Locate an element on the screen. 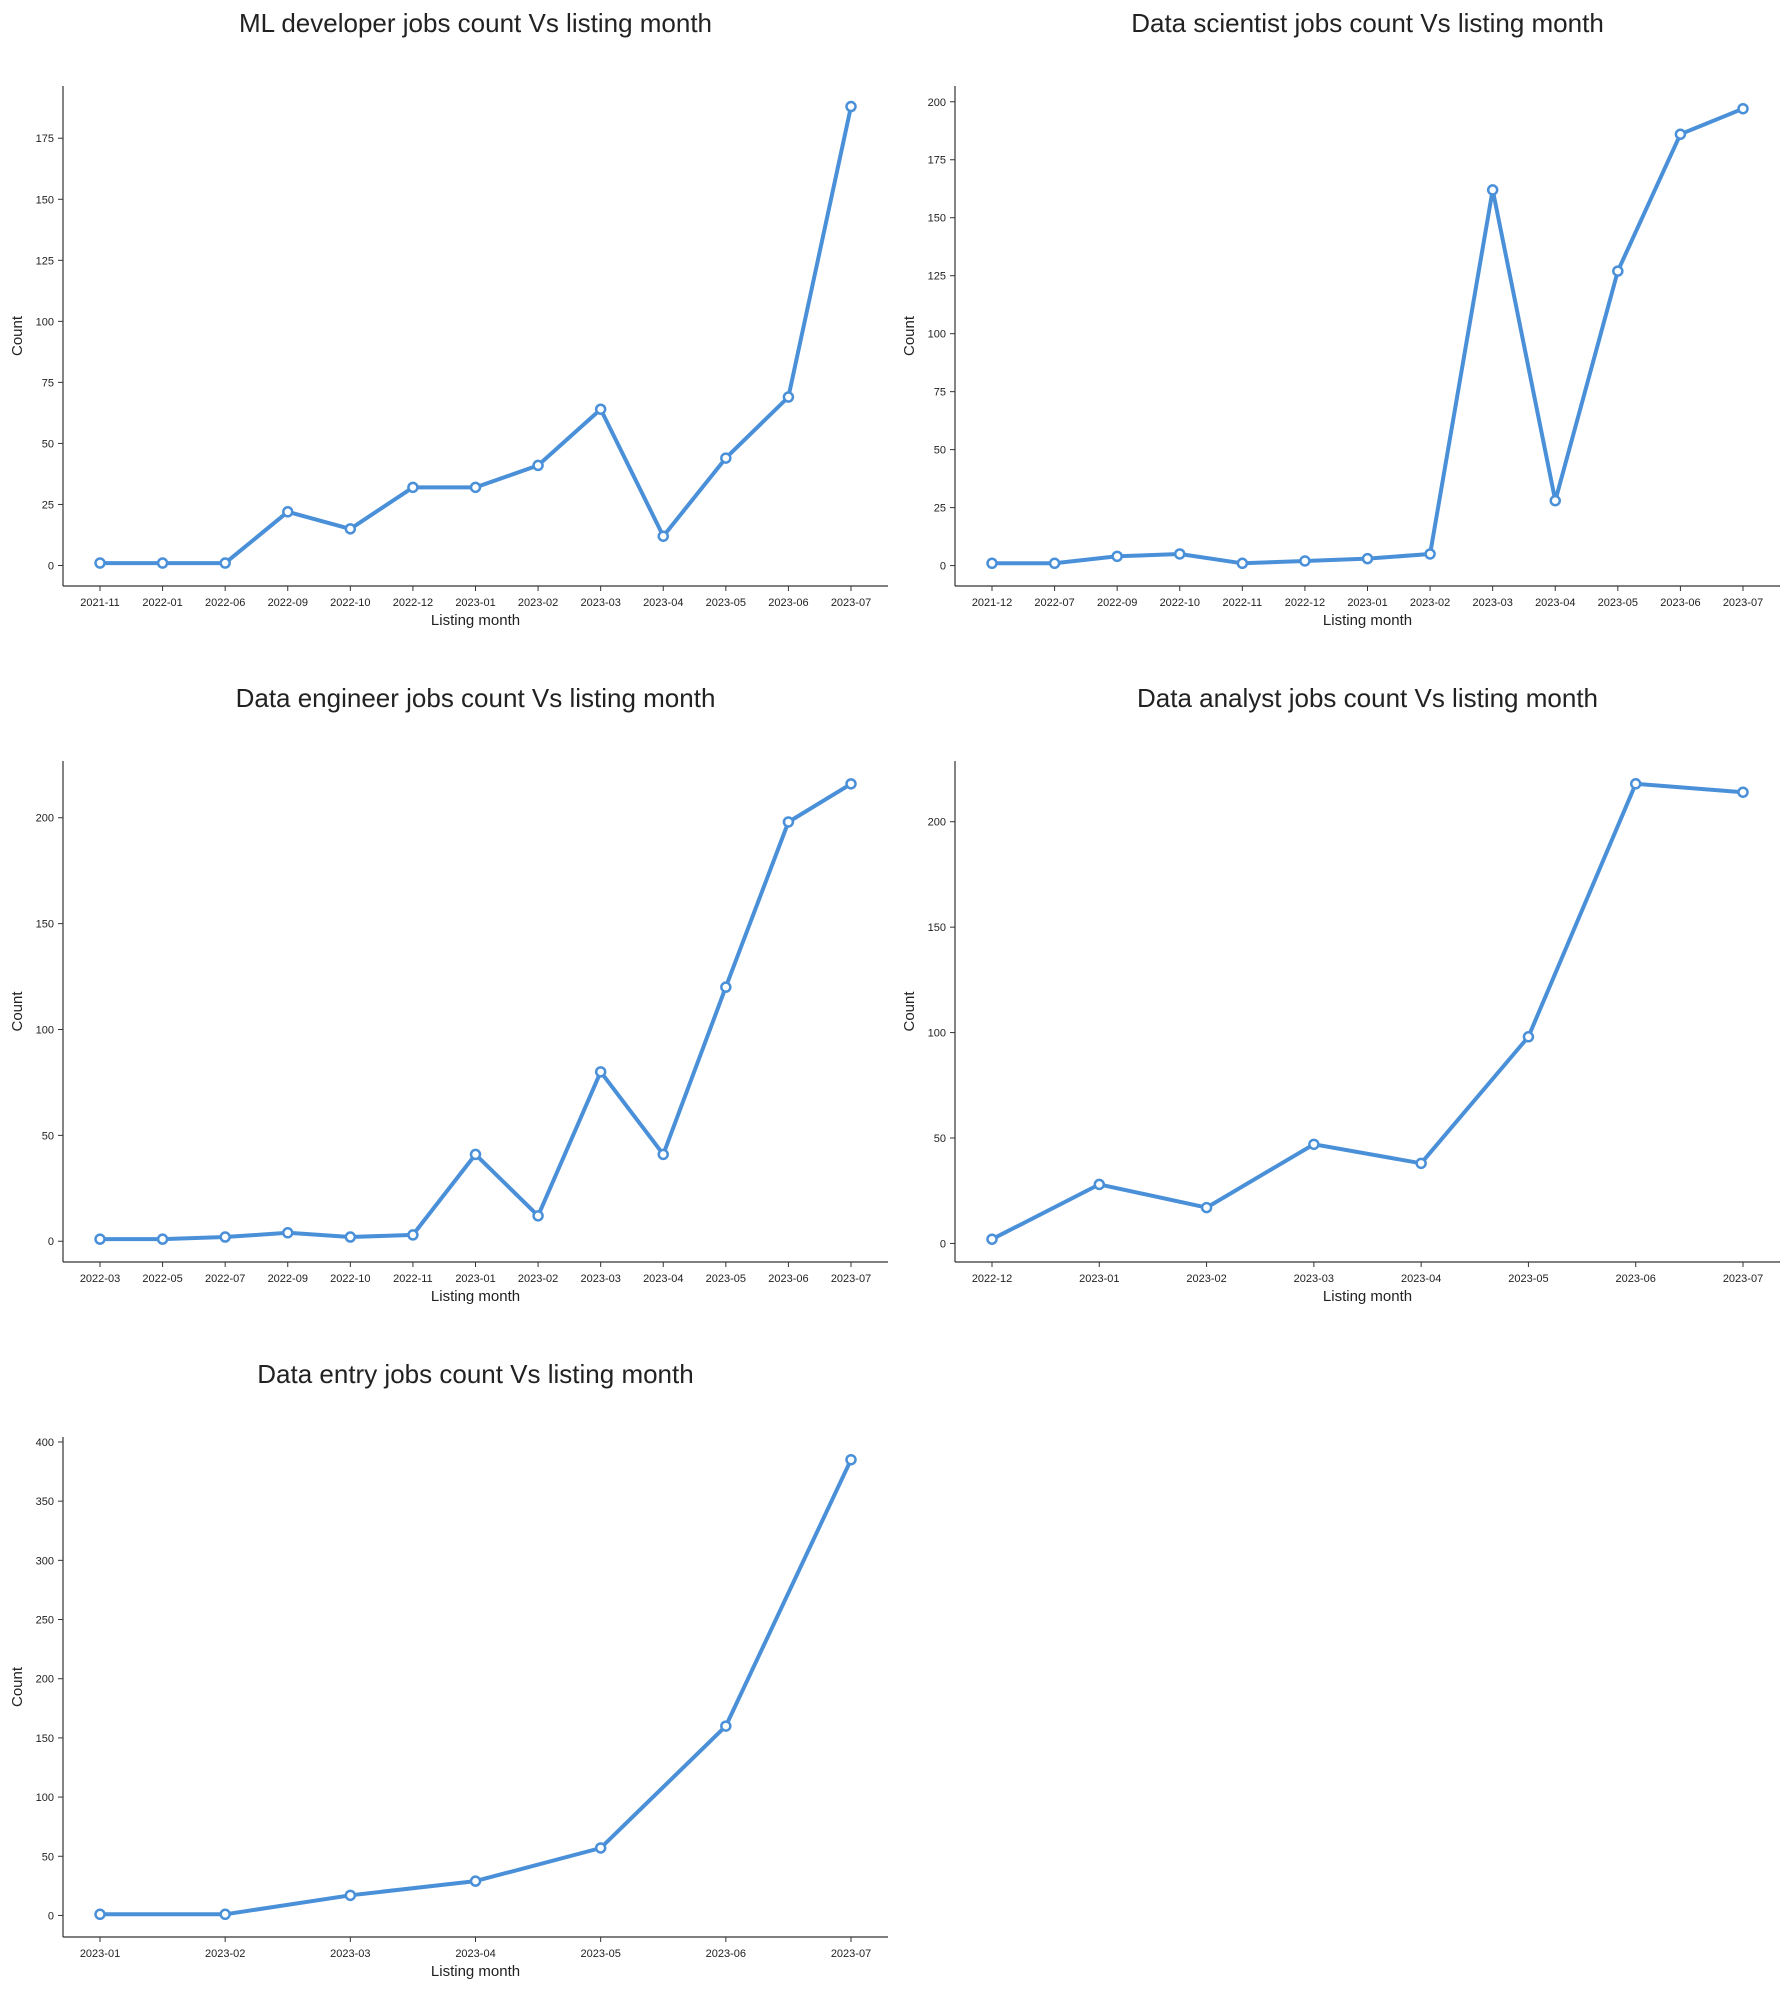 The height and width of the screenshot is (1990, 1790). y-tick-label: 125 is located at coordinates (45, 261).